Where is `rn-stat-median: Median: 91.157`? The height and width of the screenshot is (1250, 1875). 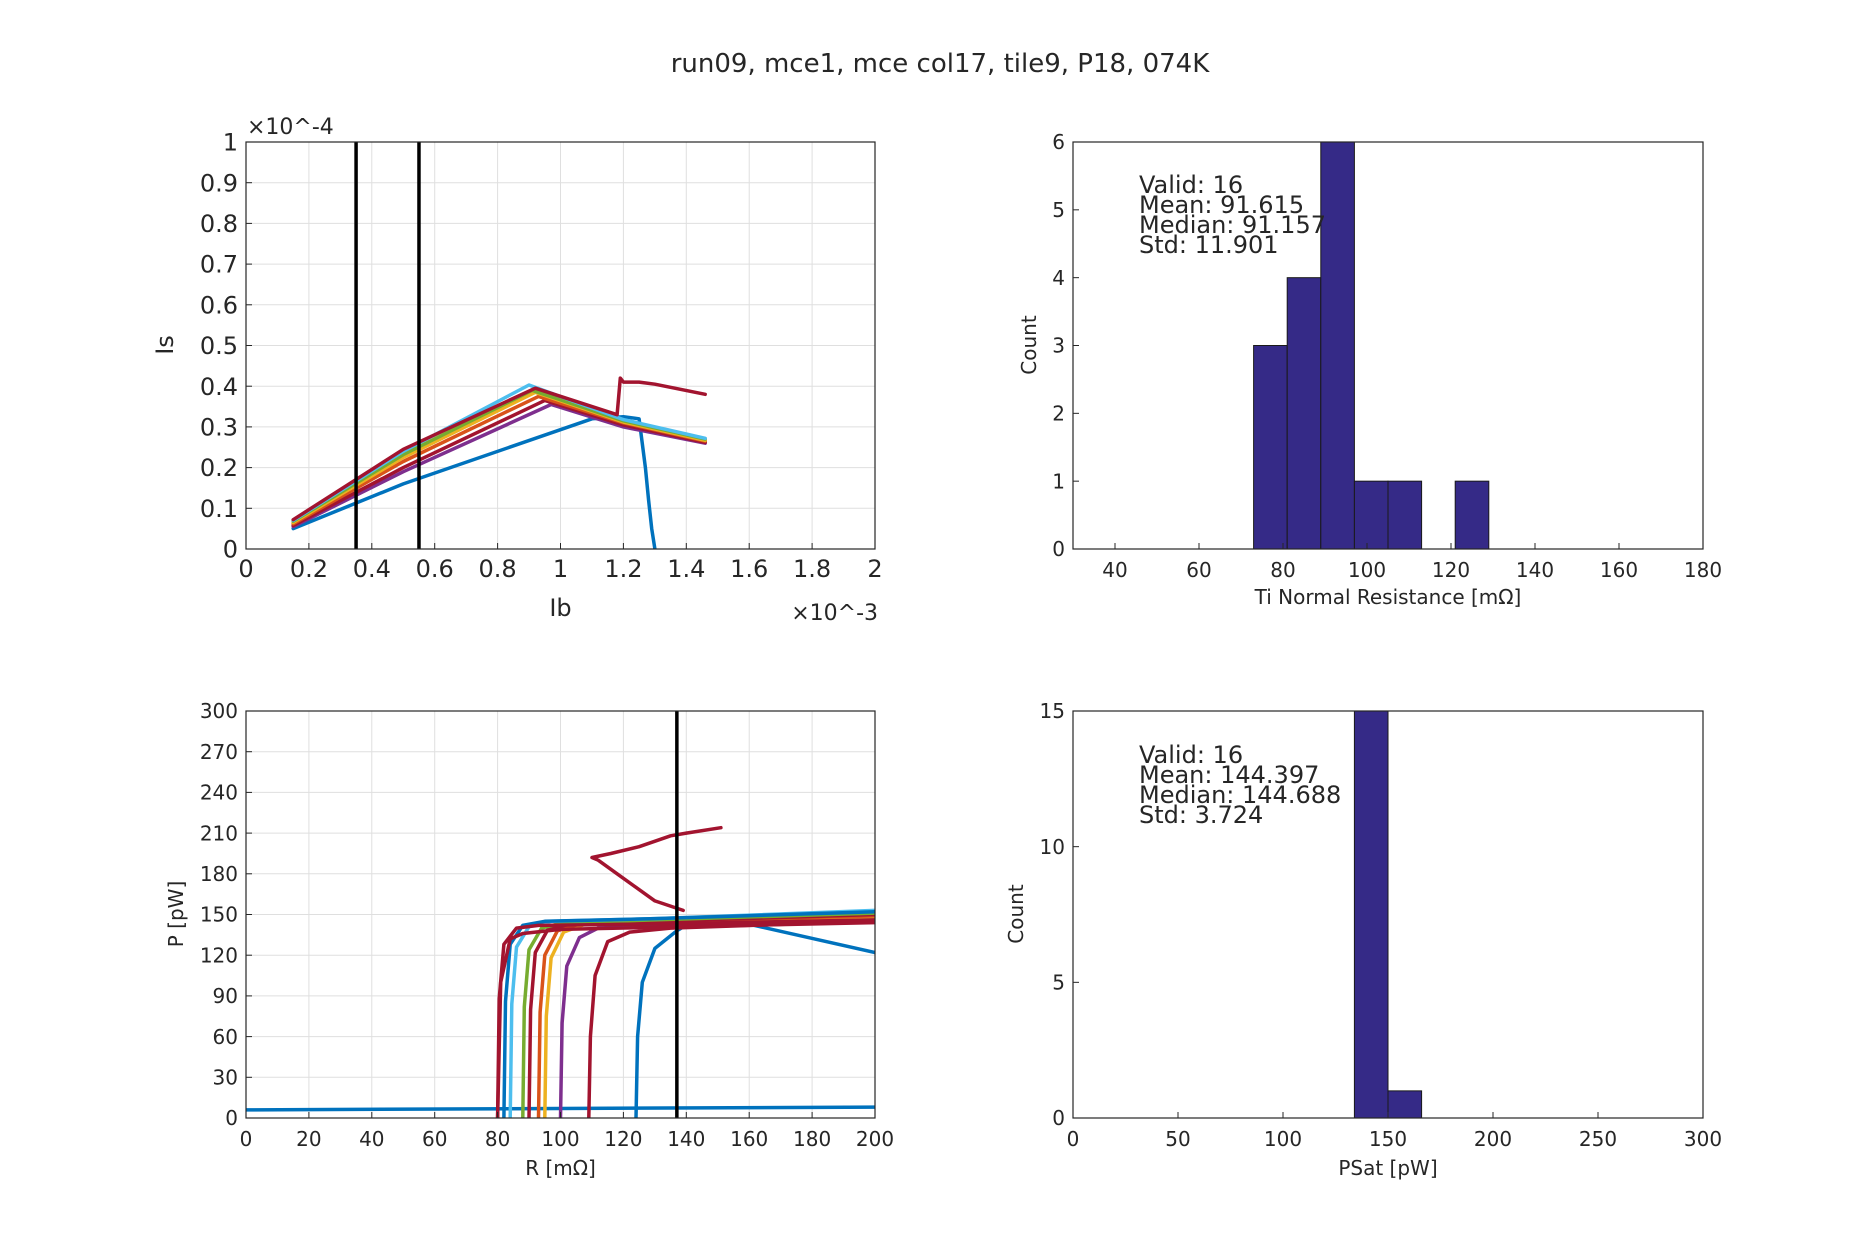
rn-stat-median: Median: 91.157 is located at coordinates (1232, 225).